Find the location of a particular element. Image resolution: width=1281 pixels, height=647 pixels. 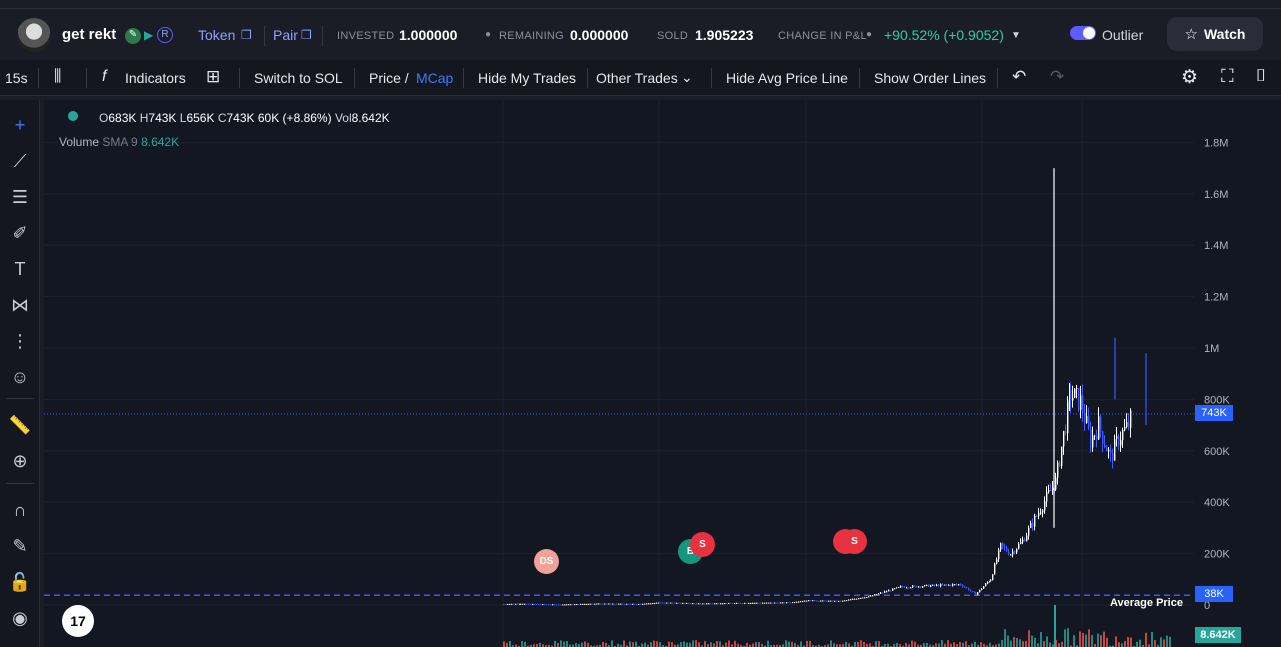

close-label: C is located at coordinates (222, 118).